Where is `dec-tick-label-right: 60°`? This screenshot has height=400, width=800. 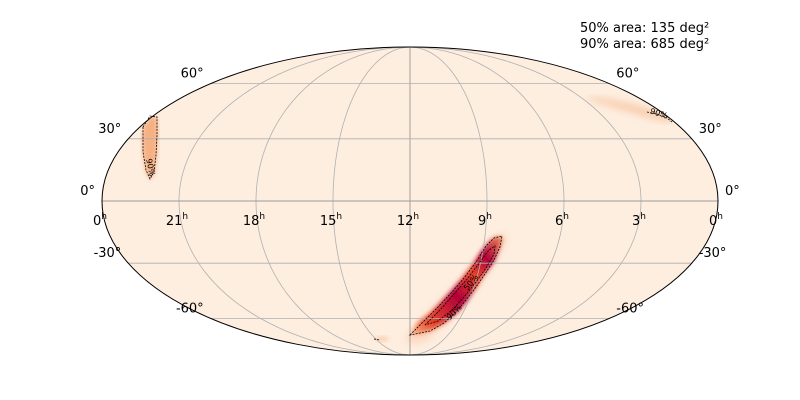
dec-tick-label-right: 60° is located at coordinates (627, 74).